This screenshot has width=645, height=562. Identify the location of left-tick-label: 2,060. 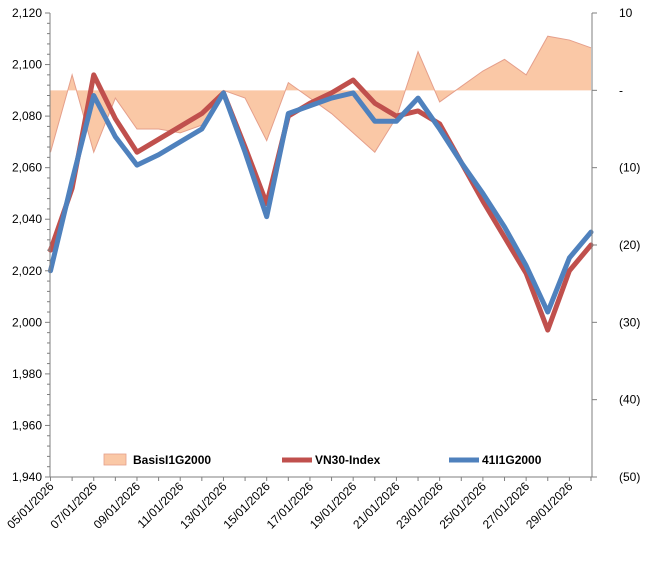
(27, 168).